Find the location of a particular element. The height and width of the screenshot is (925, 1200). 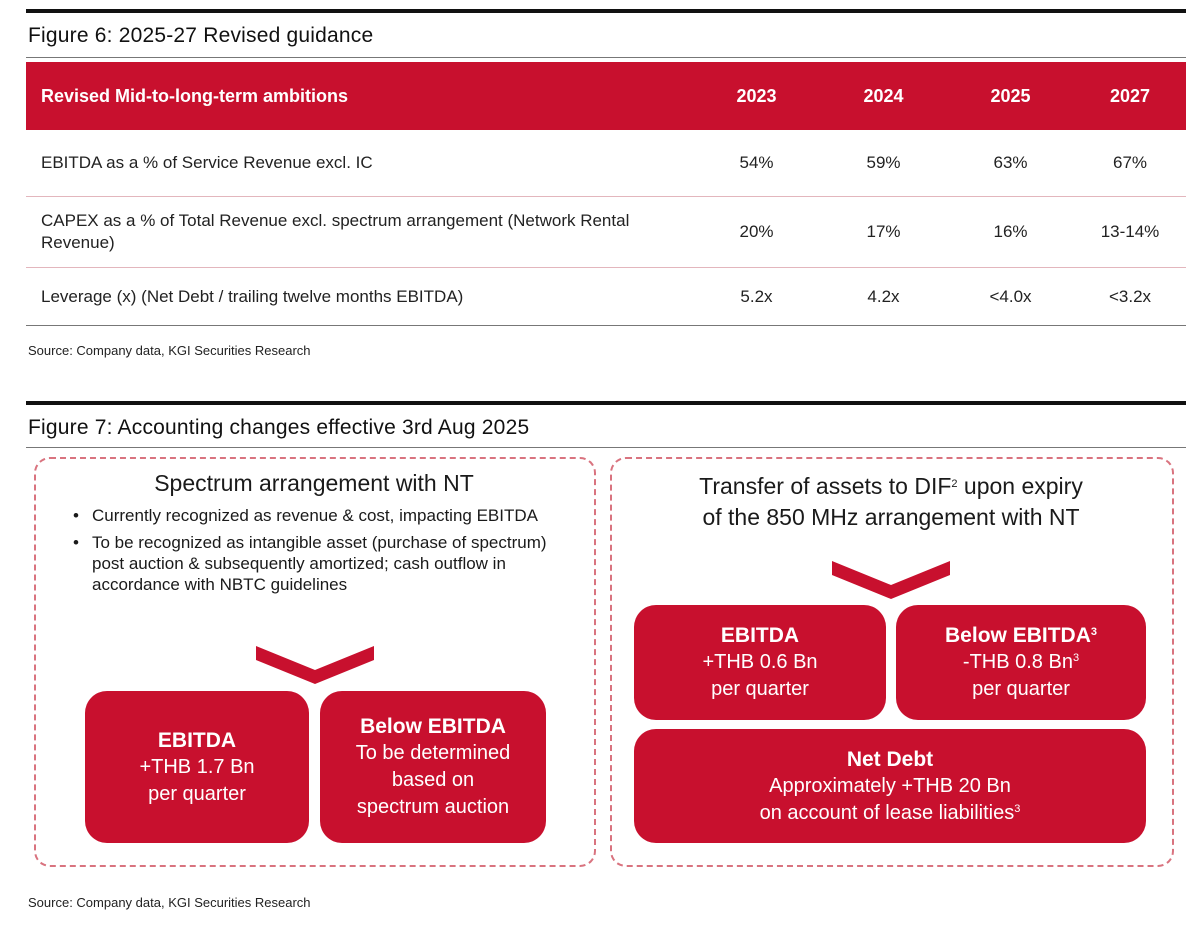

table-cell: <3.2x is located at coordinates (1130, 296).